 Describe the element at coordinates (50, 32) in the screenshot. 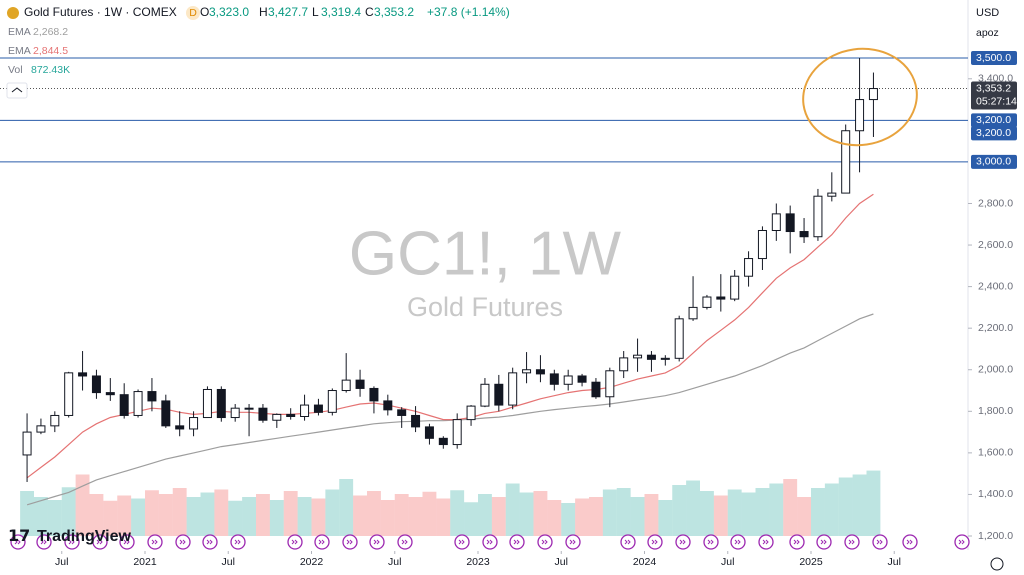

I see `indicator-value: 2,268.2` at that location.